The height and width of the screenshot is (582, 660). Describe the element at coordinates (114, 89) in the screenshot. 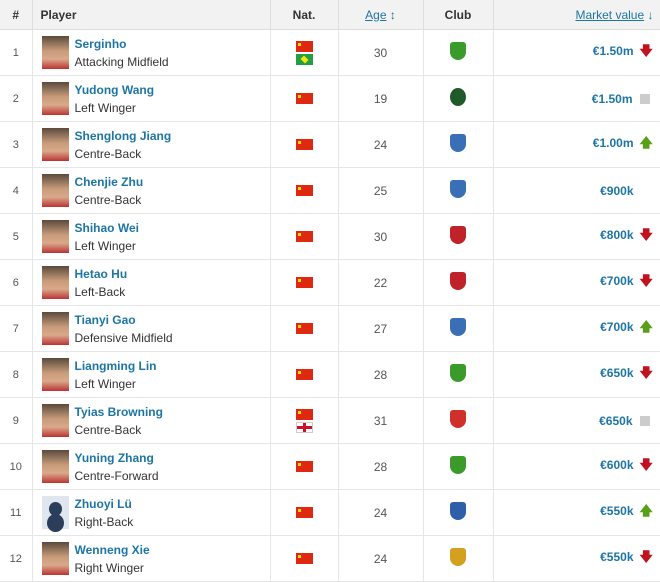

I see `player-name-link: Yudong Wang` at that location.